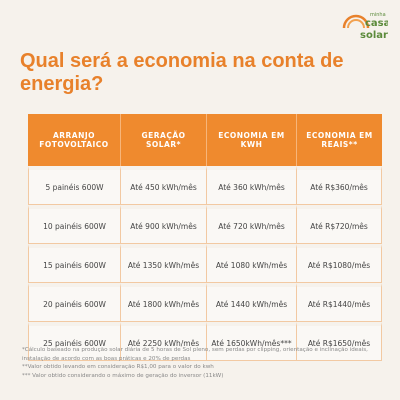 This screenshot has height=400, width=400. I want to click on table-cell: 25 painéis 600W, so click(74, 341).